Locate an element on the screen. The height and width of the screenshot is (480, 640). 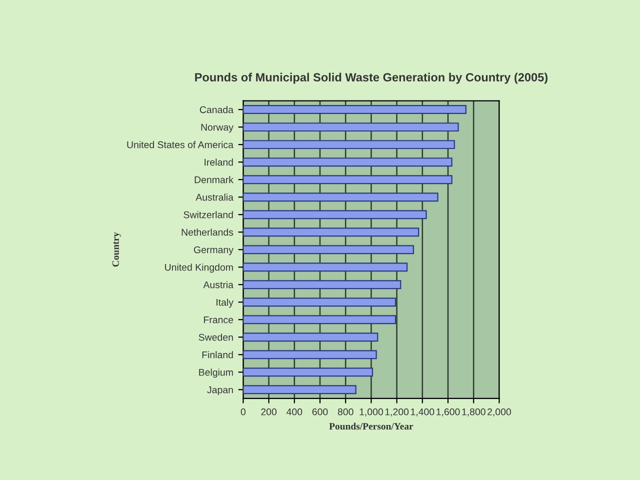
x-axis-title: Pounds/Person/Year is located at coordinates (371, 426).